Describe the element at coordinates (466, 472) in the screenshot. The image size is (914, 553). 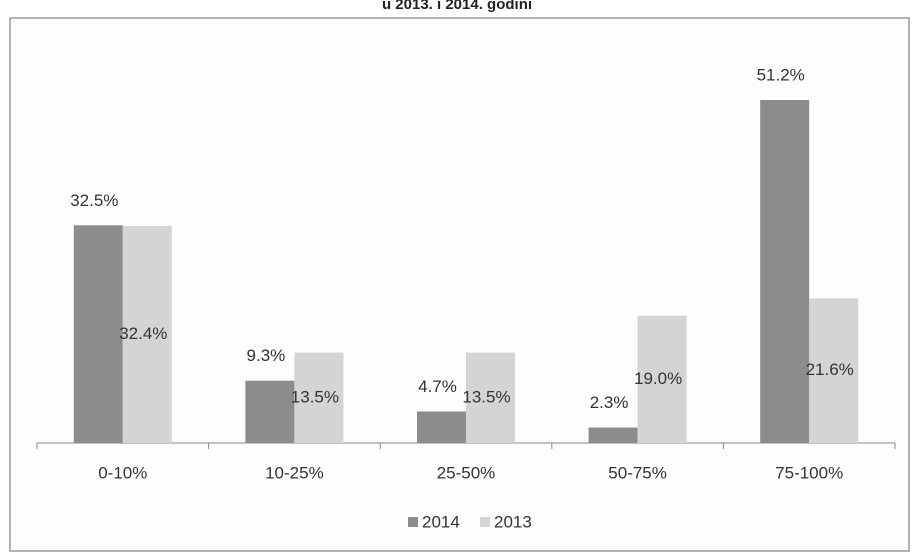
I see `x-tick-label: 25-50%` at that location.